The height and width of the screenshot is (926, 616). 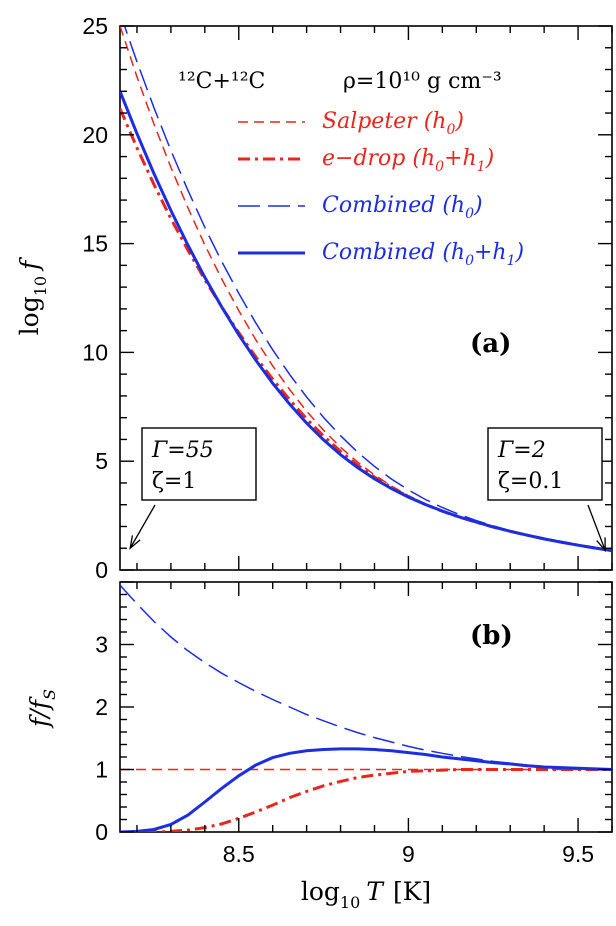 What do you see at coordinates (49, 694) in the screenshot?
I see `y2-label-sub: S` at bounding box center [49, 694].